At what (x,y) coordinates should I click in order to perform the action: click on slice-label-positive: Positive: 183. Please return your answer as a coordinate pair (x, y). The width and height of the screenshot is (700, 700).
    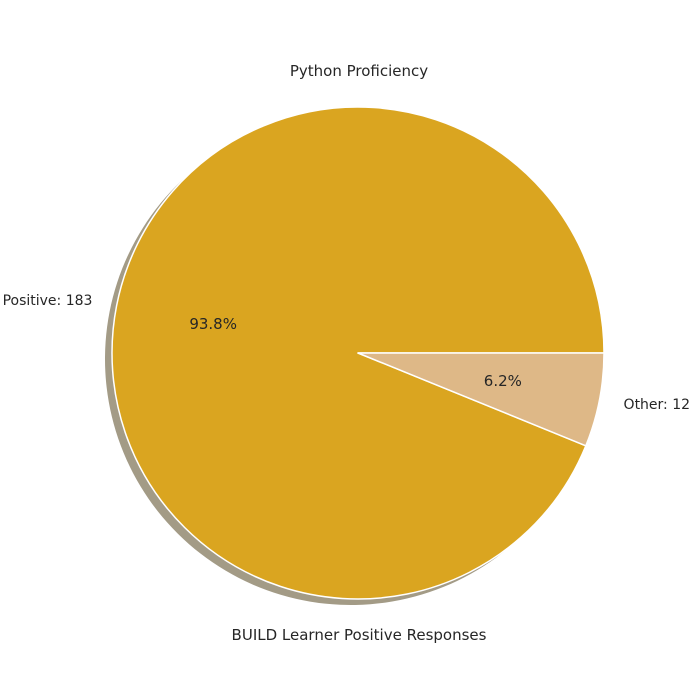
    Looking at the image, I should click on (48, 301).